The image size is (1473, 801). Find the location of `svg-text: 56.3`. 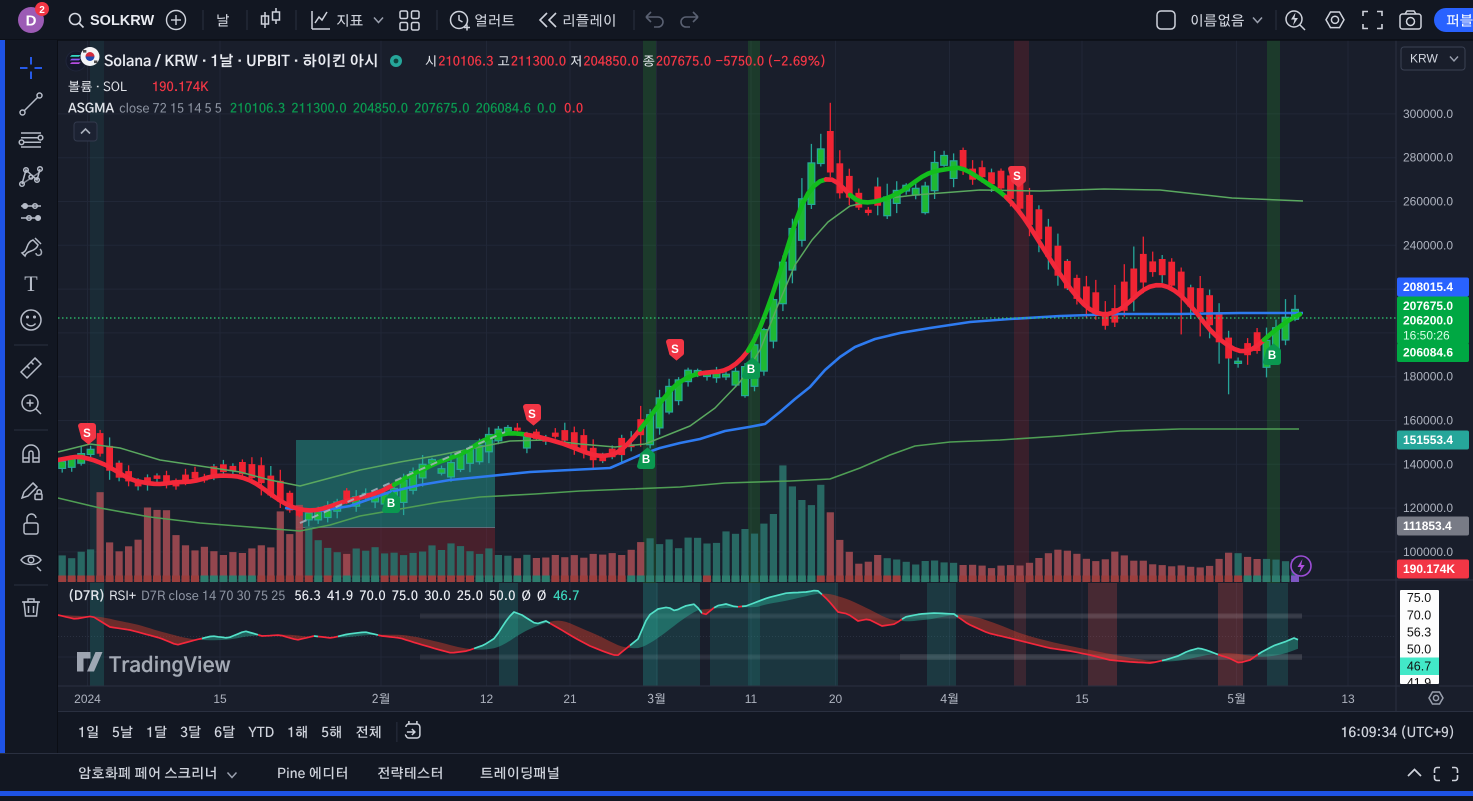

svg-text: 56.3 is located at coordinates (1419, 633).